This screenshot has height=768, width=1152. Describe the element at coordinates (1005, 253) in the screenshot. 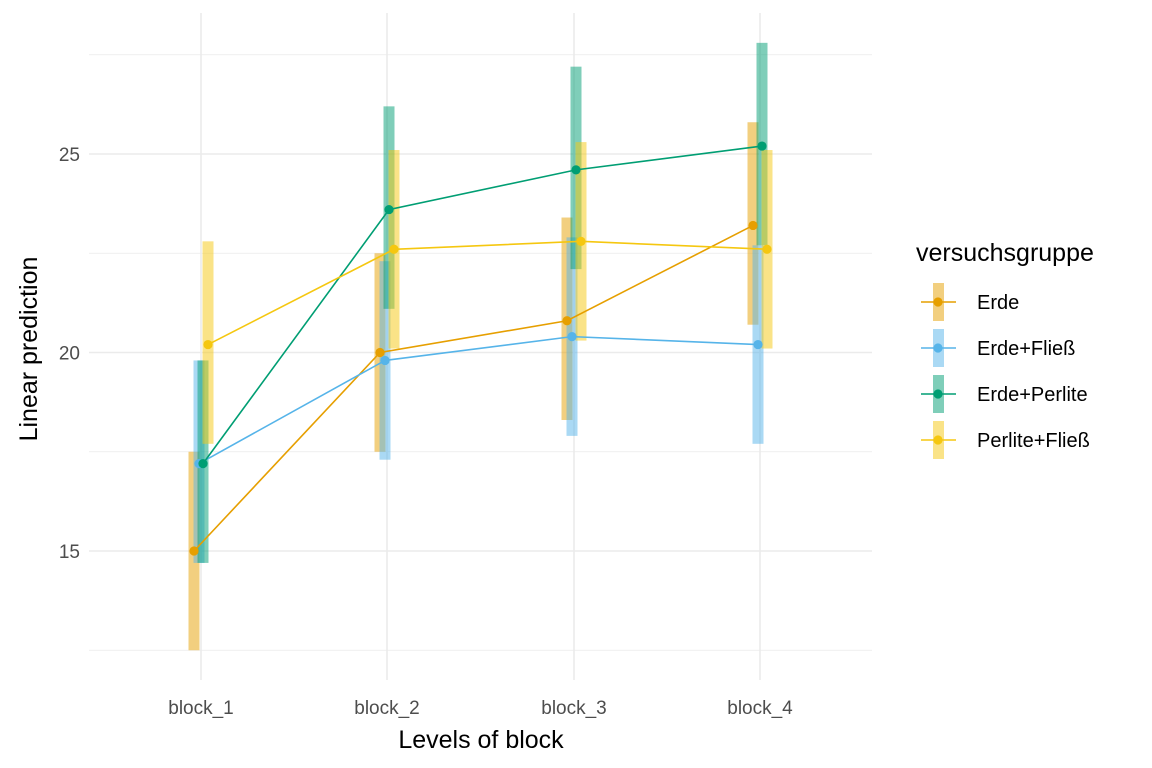

I see `legend-title: versuchsgruppe` at that location.